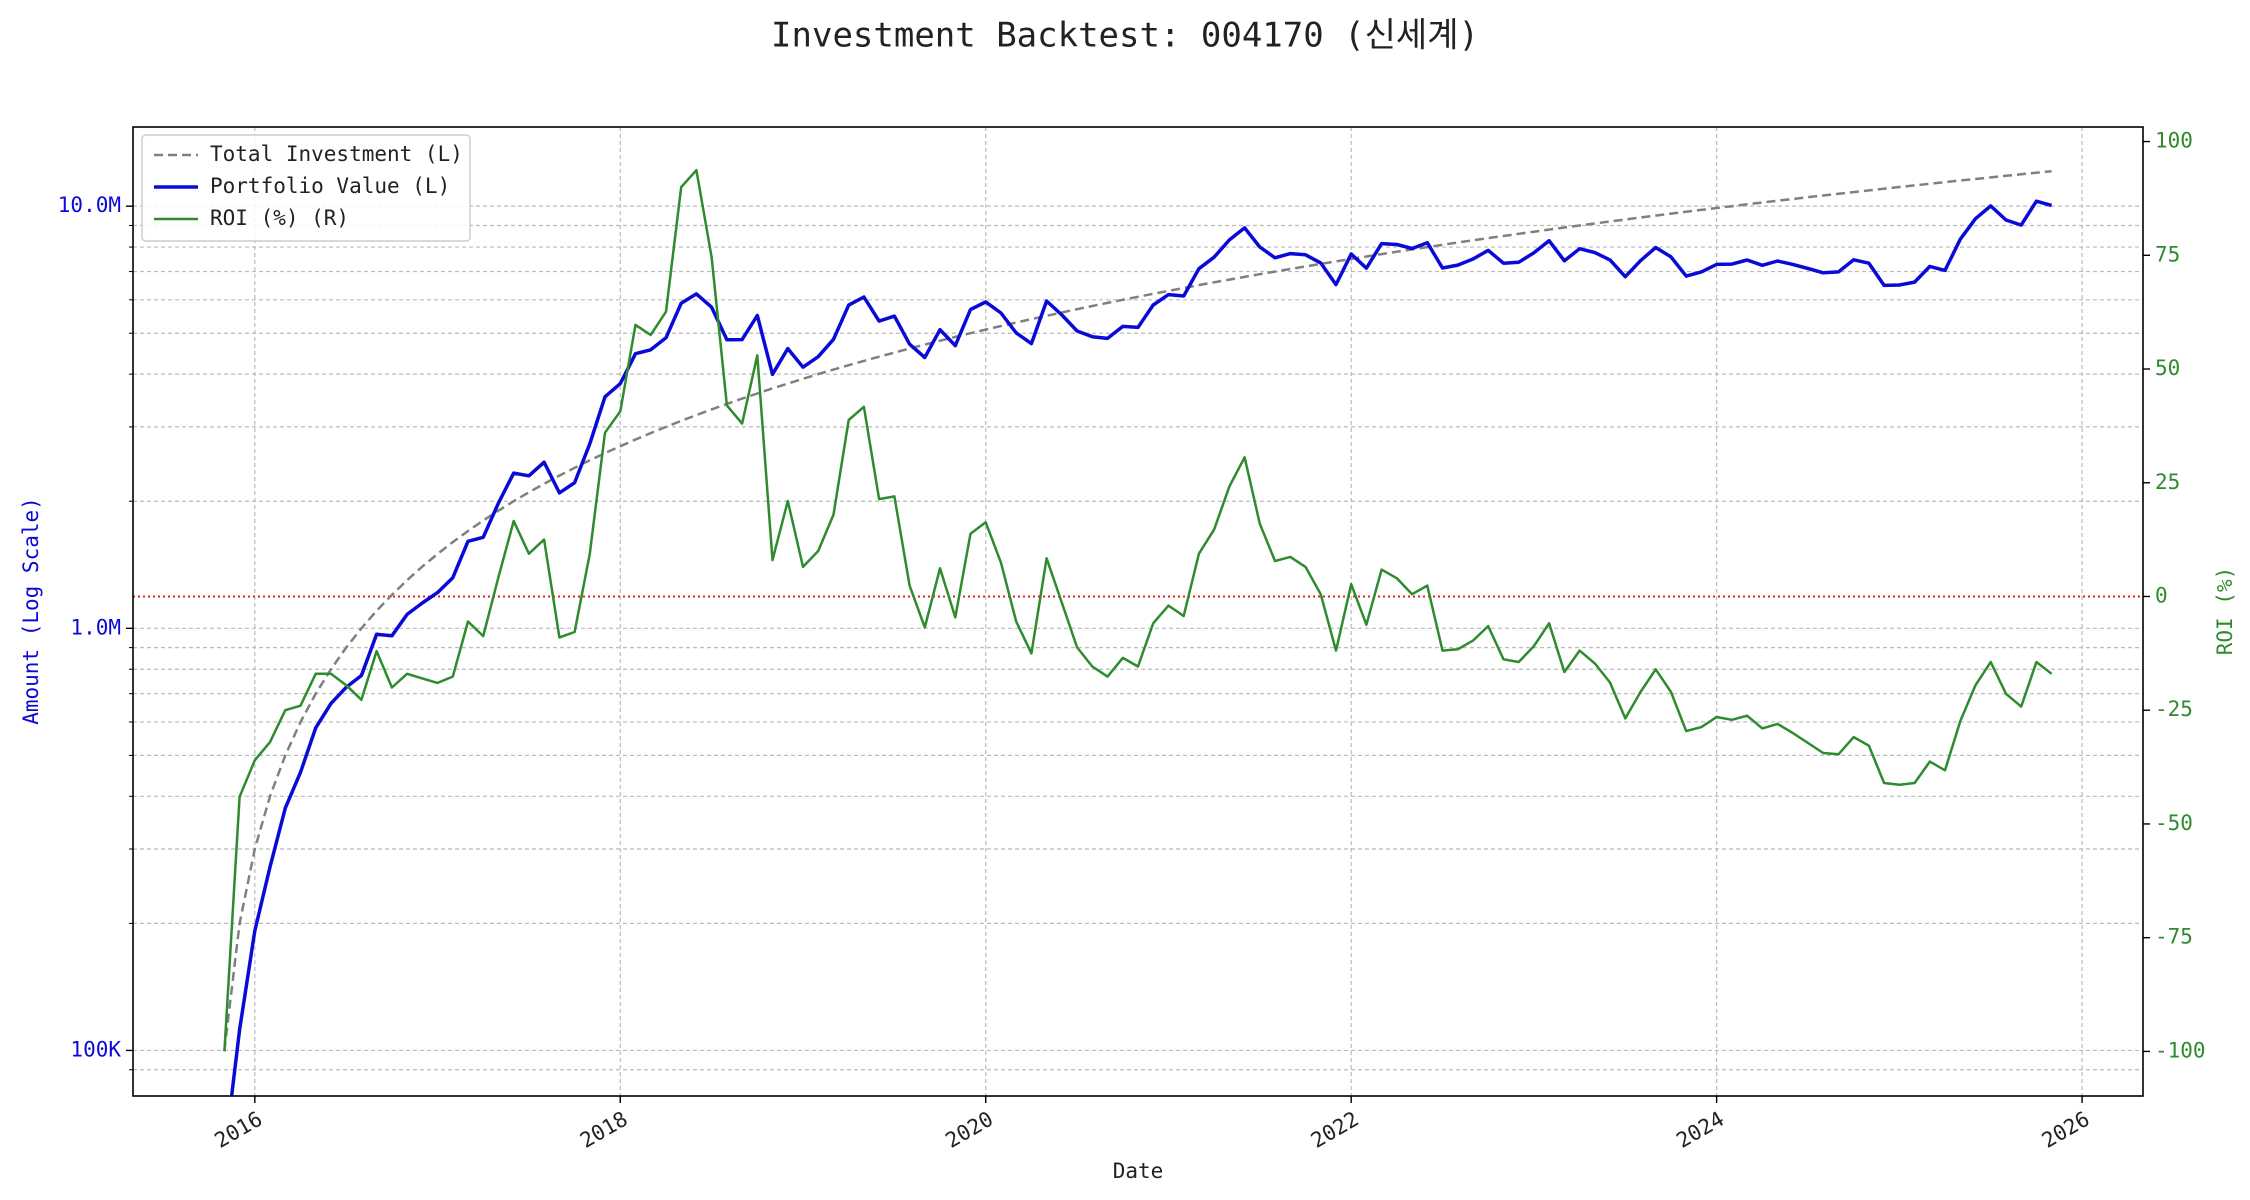 This screenshot has width=2250, height=1200. What do you see at coordinates (2174, 709) in the screenshot?
I see `y2-tick-label: -25` at bounding box center [2174, 709].